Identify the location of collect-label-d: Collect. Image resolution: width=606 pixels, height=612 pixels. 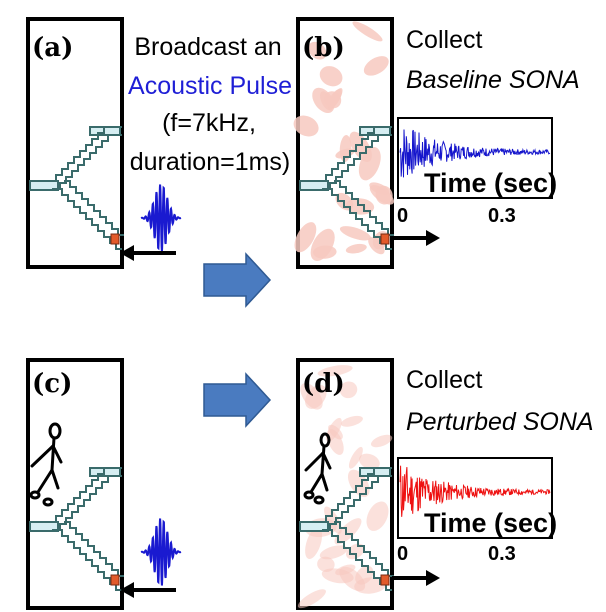
(444, 380).